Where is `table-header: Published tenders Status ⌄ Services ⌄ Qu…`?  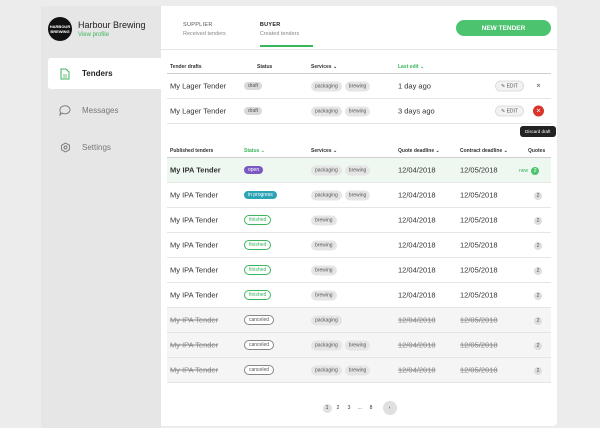
table-header: Published tenders Status ⌄ Services ⌄ Qu… is located at coordinates (359, 151).